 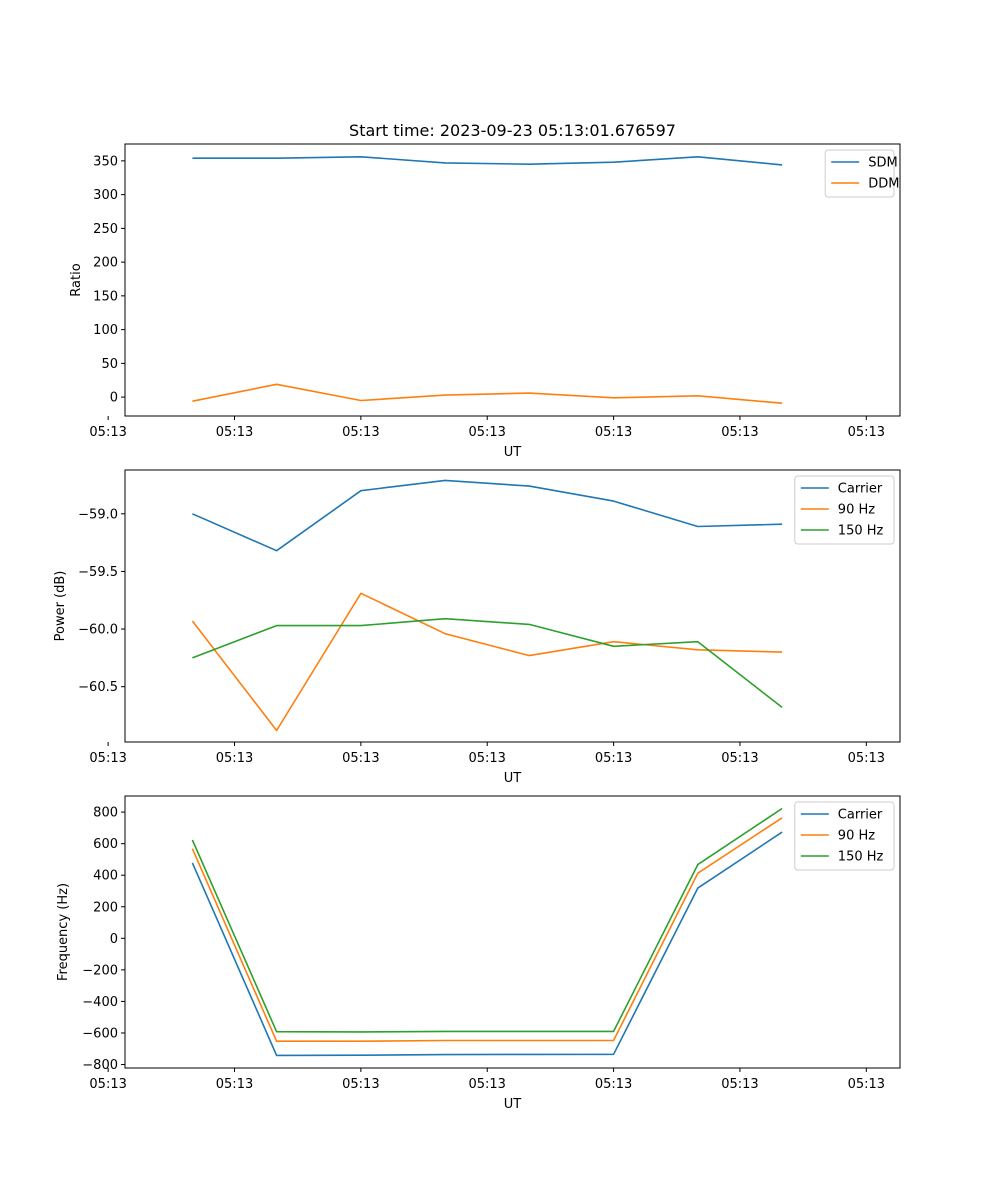 I want to click on y-tick-label: −60.5, so click(x=98, y=687).